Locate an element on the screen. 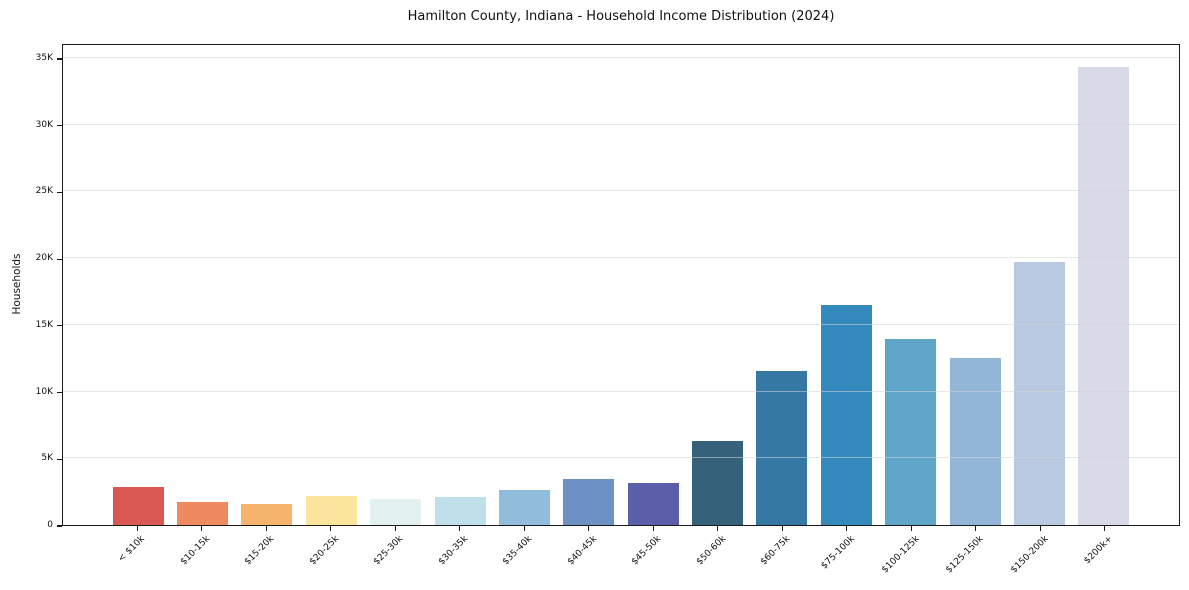 Image resolution: width=1189 pixels, height=590 pixels. y-tick-label: 25K is located at coordinates (44, 191).